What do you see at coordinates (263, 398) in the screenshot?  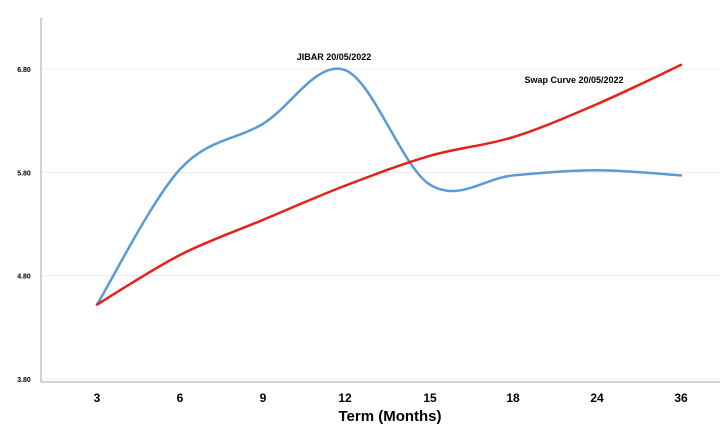 I see `x-tick-label: 9` at bounding box center [263, 398].